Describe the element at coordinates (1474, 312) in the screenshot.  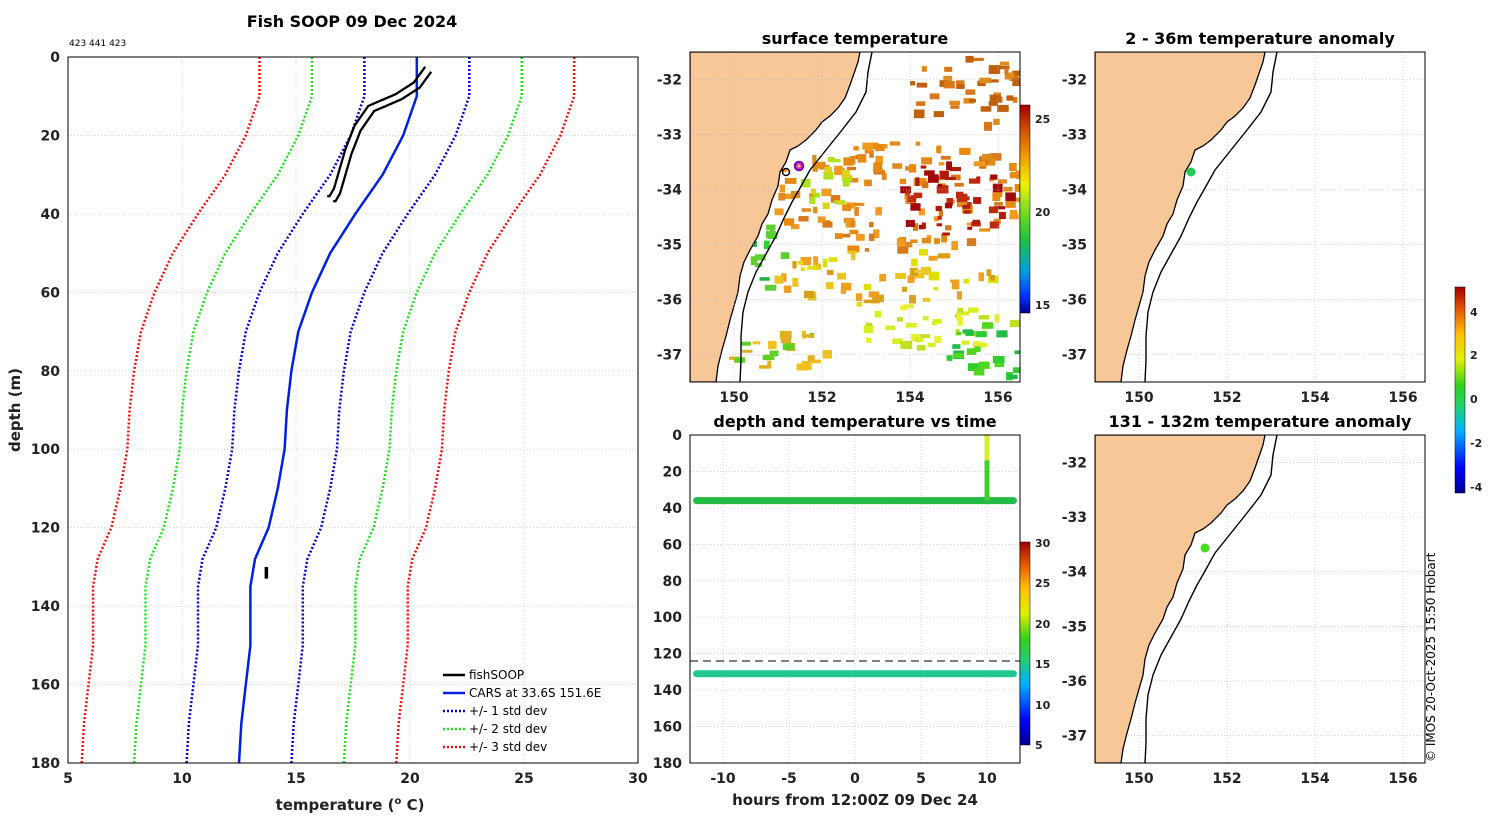
I see `anom-cbar-tick-4: 4` at that location.